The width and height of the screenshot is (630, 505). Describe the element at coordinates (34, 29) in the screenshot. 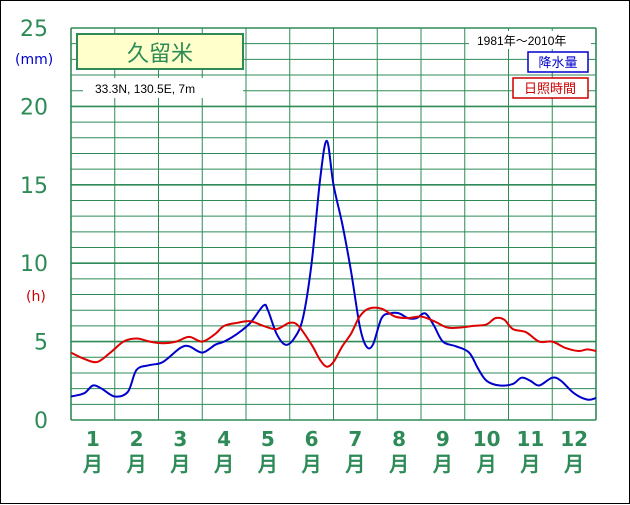

I see `y-tick-label: 25` at that location.